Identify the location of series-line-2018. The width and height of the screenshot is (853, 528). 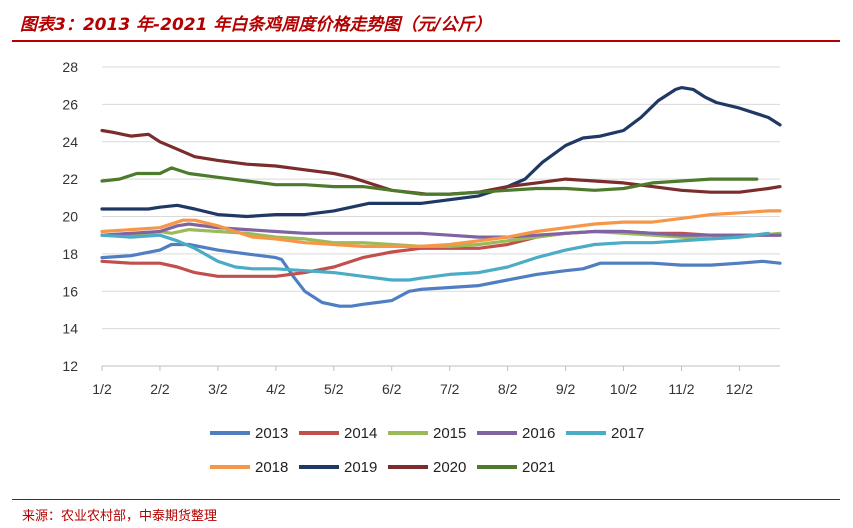
(441, 228).